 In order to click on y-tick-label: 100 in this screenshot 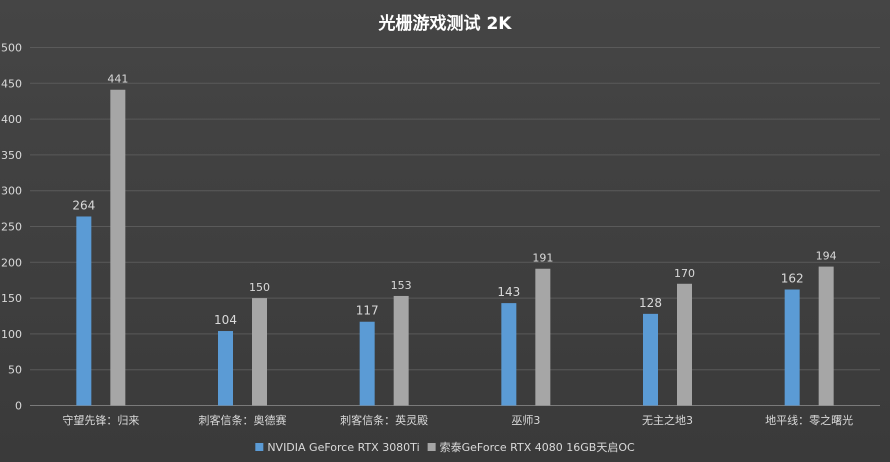, I will do `click(11, 334)`.